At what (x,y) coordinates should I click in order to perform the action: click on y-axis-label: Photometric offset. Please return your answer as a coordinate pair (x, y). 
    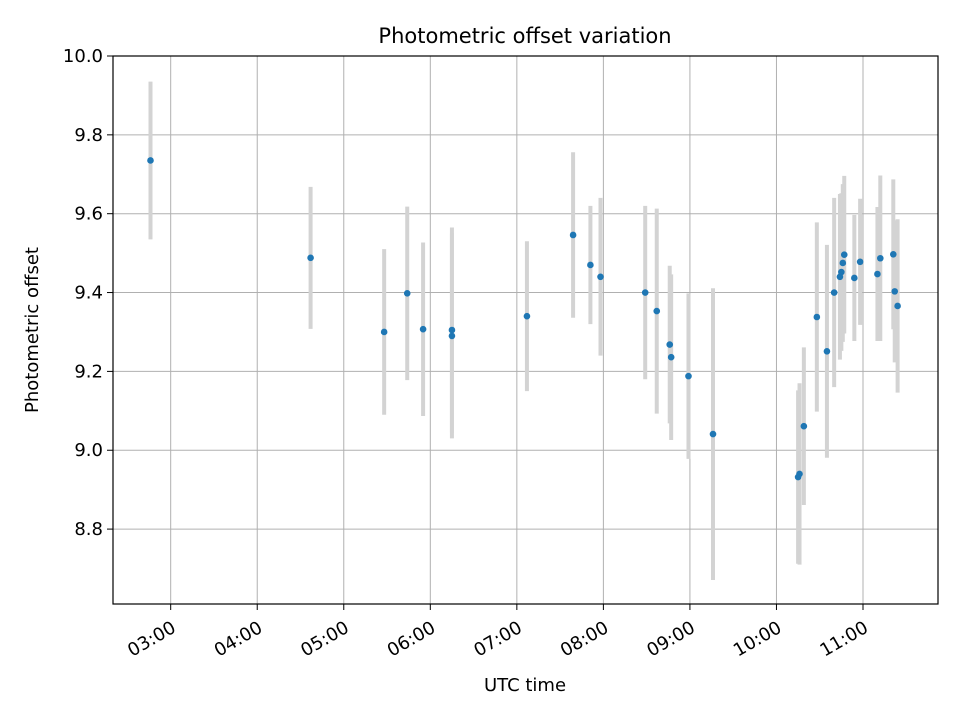
    Looking at the image, I should click on (32, 330).